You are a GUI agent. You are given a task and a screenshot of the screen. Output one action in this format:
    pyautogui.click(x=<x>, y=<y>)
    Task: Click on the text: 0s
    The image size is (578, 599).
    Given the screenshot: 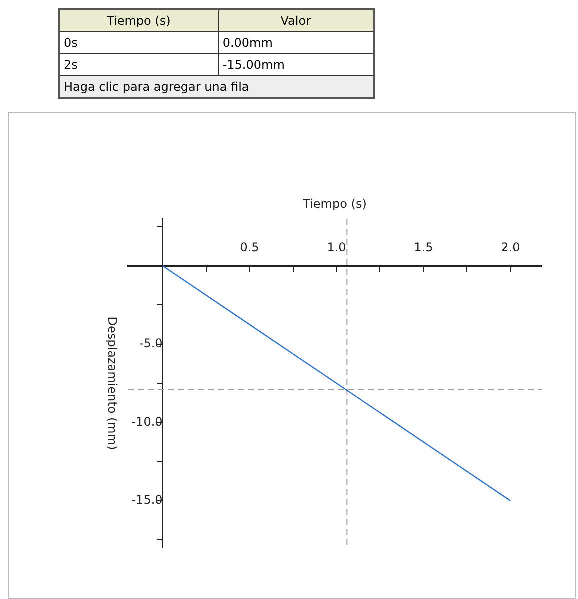 What is the action you would take?
    pyautogui.click(x=138, y=43)
    